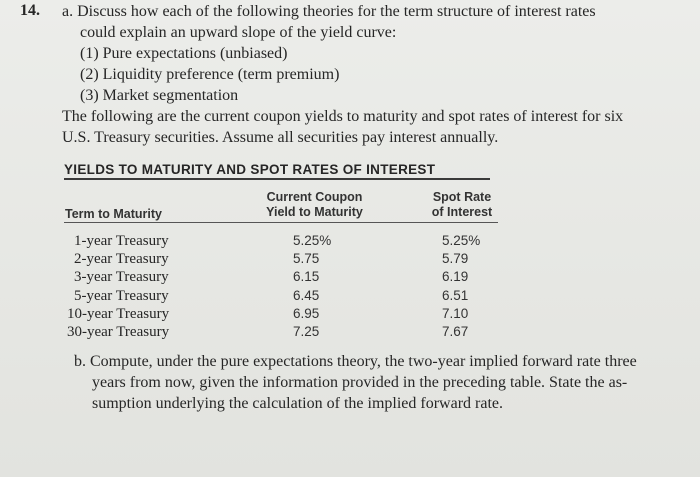 The height and width of the screenshot is (477, 700). What do you see at coordinates (306, 313) in the screenshot?
I see `row-ytm: 6.95` at bounding box center [306, 313].